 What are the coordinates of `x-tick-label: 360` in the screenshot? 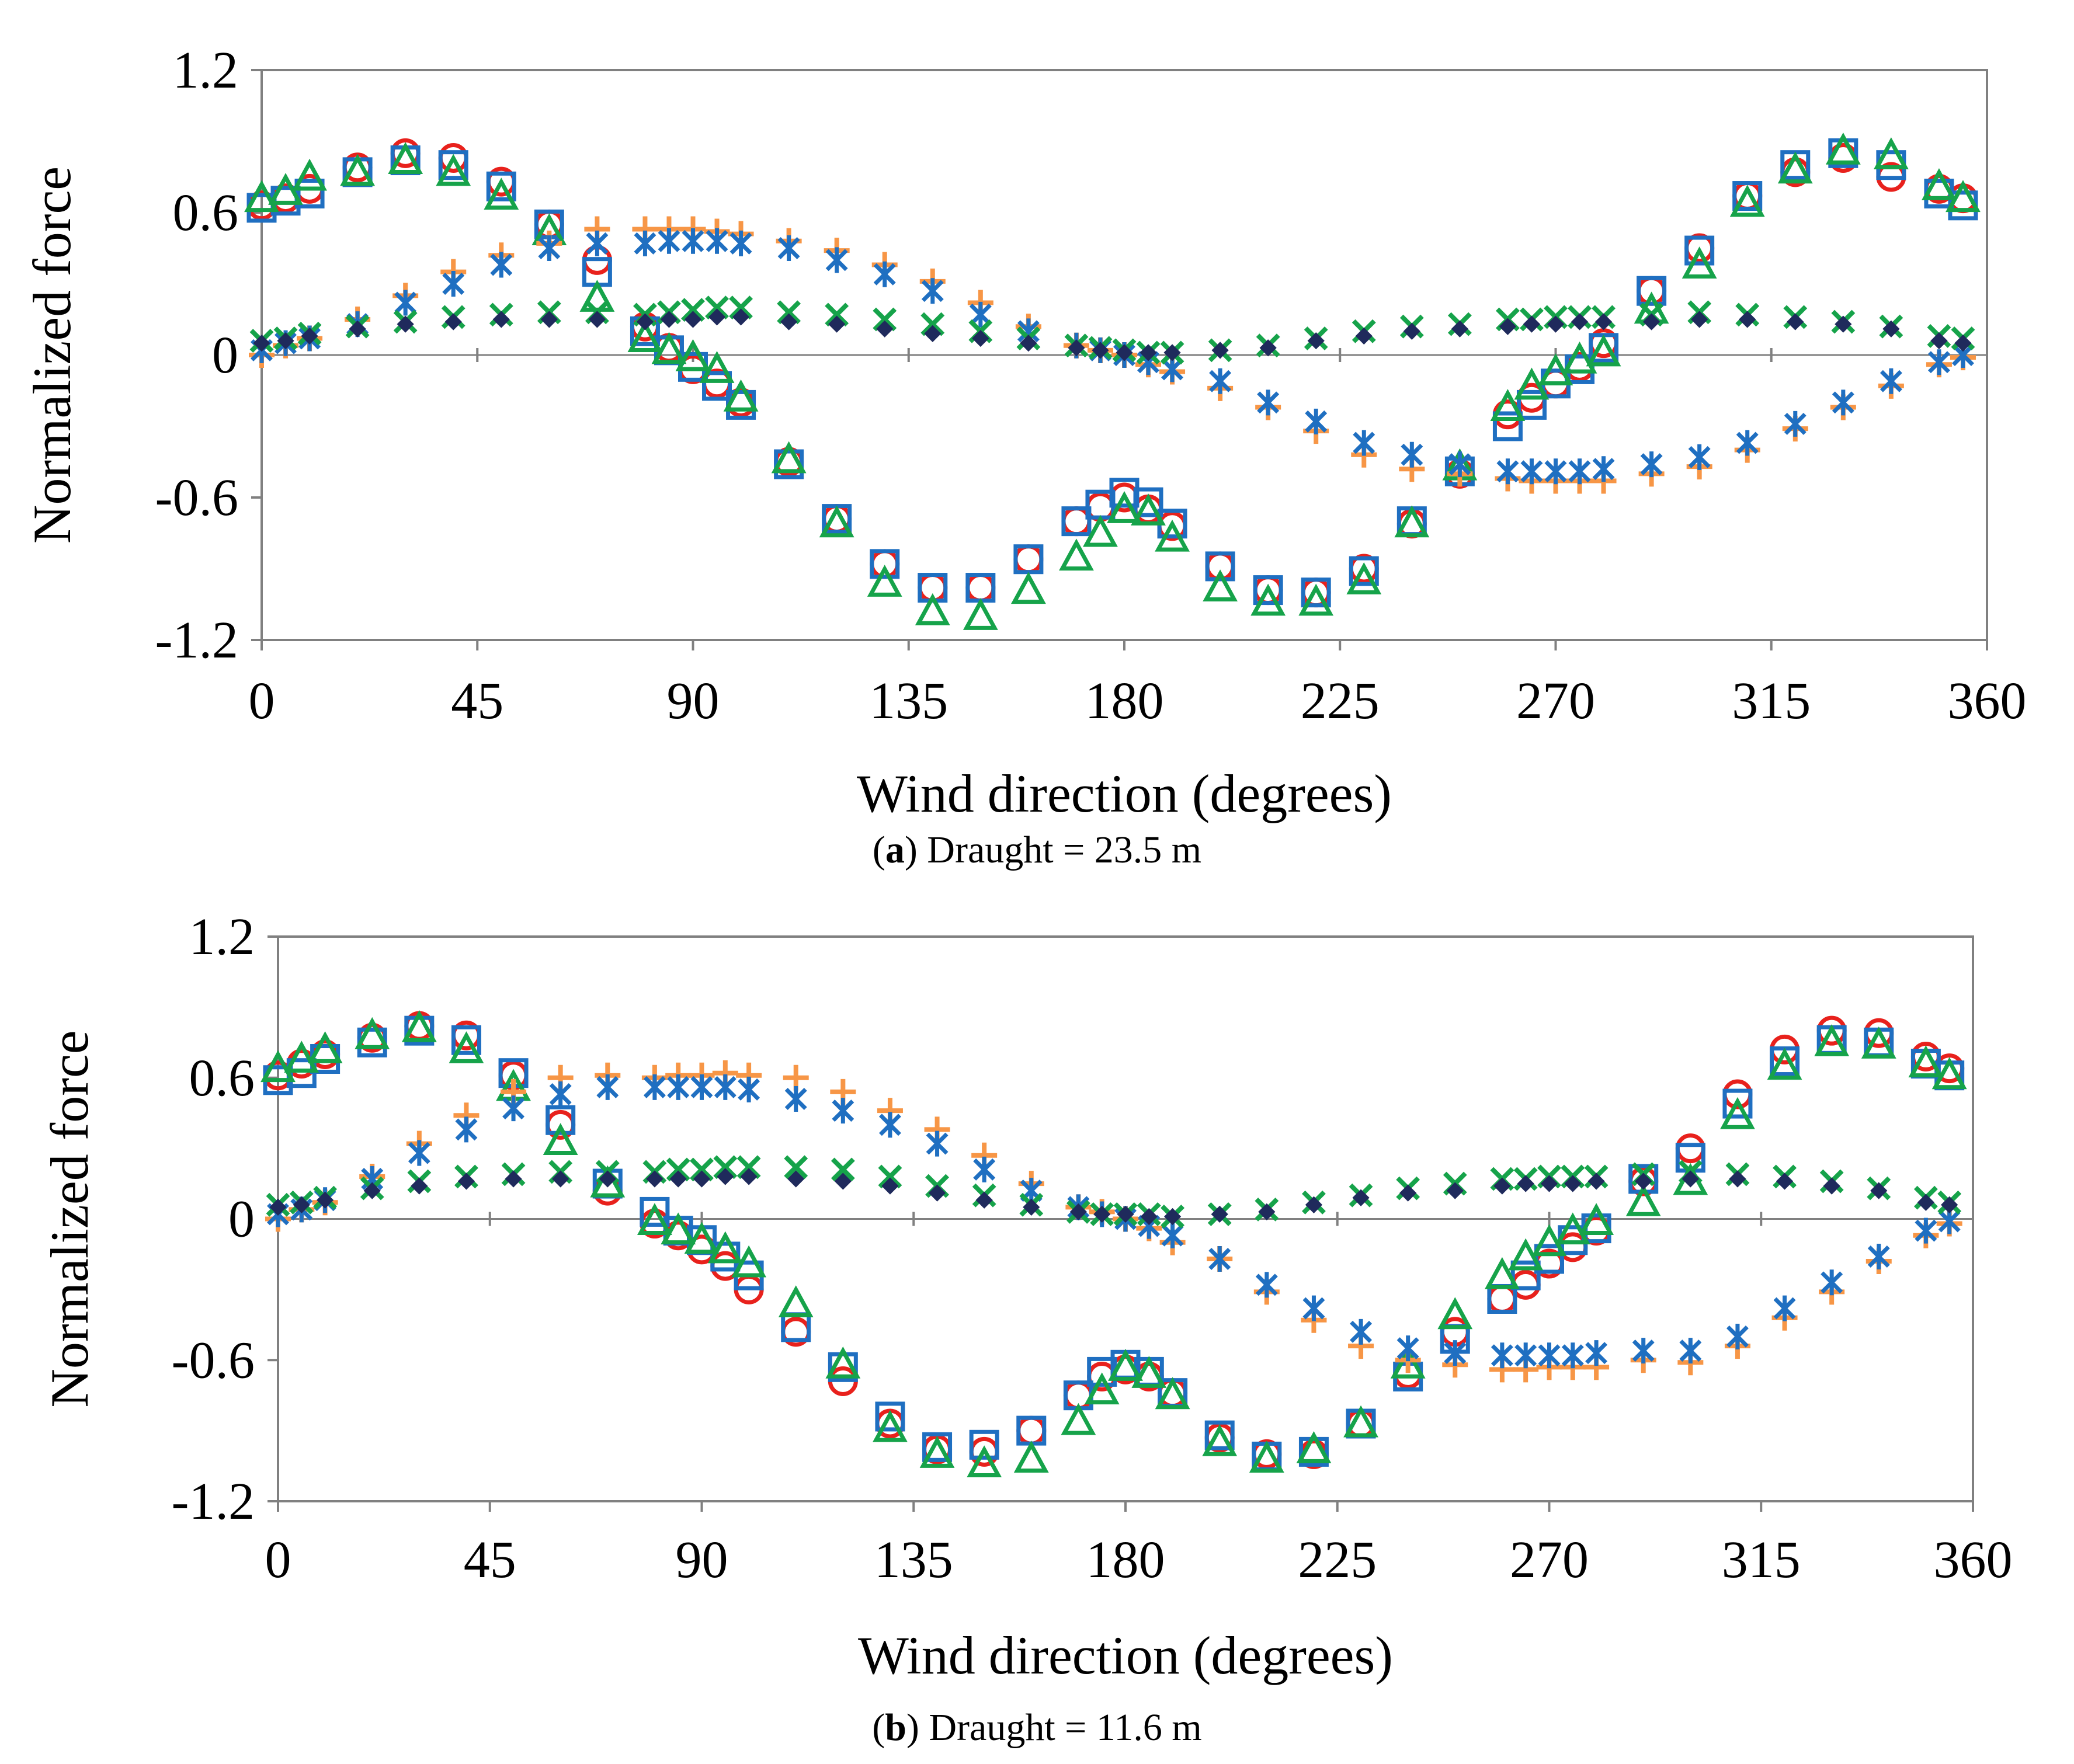 It's located at (1987, 701).